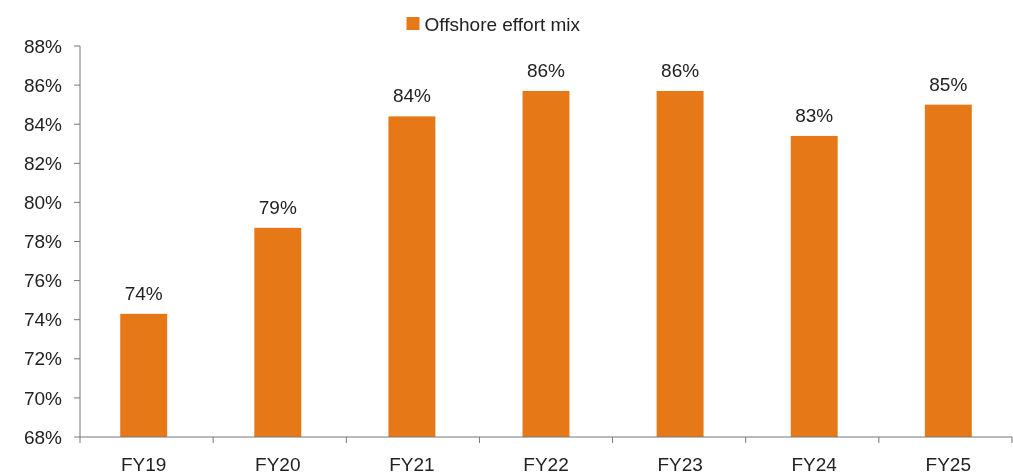  What do you see at coordinates (43, 398) in the screenshot?
I see `y-tick-label: 70%` at bounding box center [43, 398].